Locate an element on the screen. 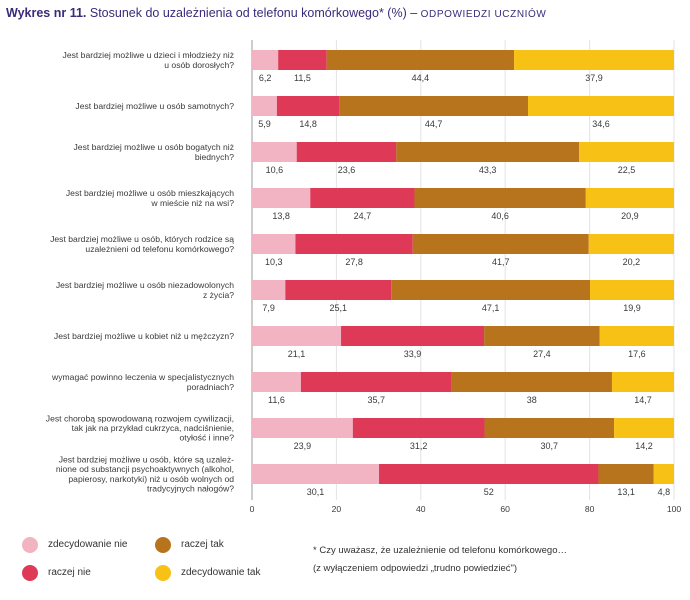 Image resolution: width=690 pixels, height=600 pixels. data-label: 10,3 is located at coordinates (274, 262).